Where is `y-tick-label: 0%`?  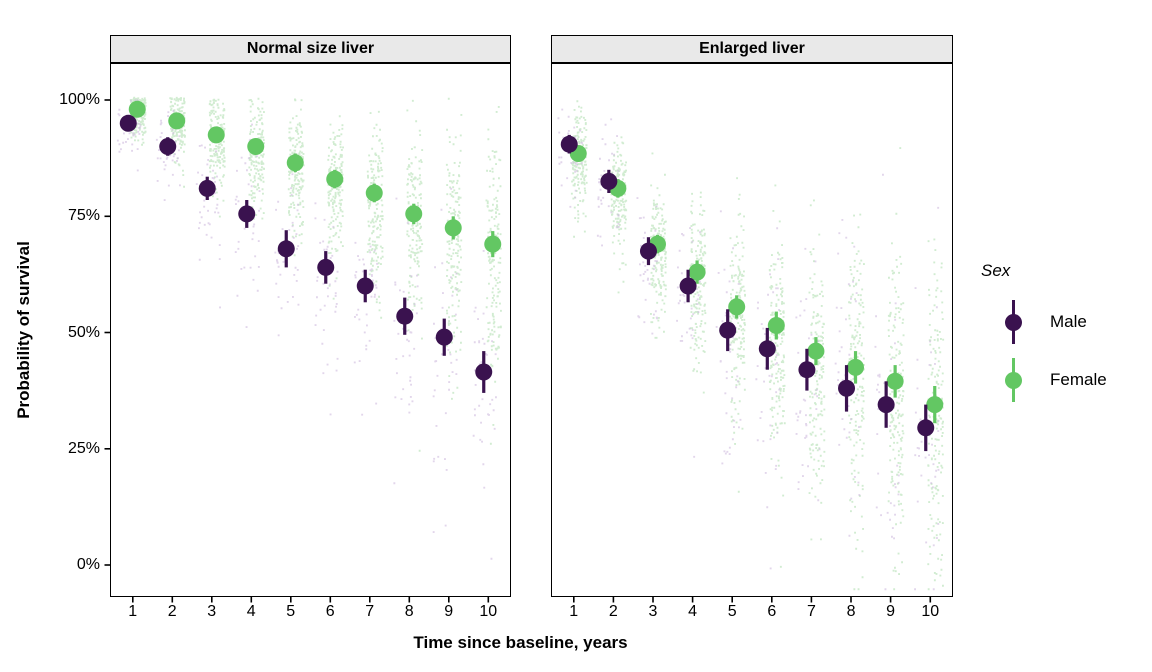
y-tick-label: 0% is located at coordinates (88, 564).